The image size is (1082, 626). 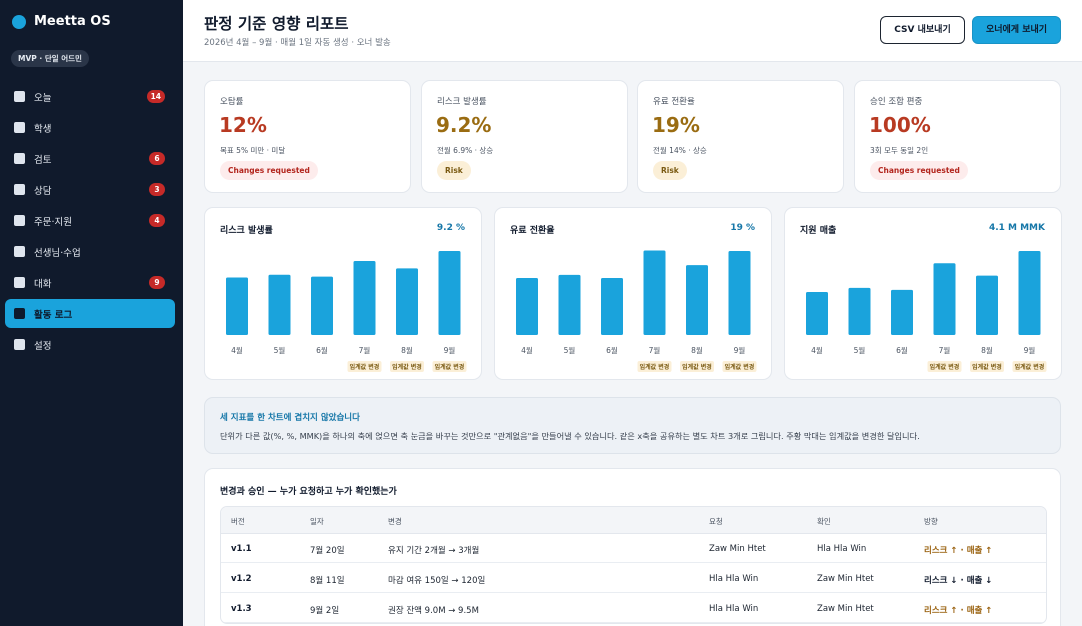 What do you see at coordinates (19, 344) in the screenshot?
I see `settings-icon` at bounding box center [19, 344].